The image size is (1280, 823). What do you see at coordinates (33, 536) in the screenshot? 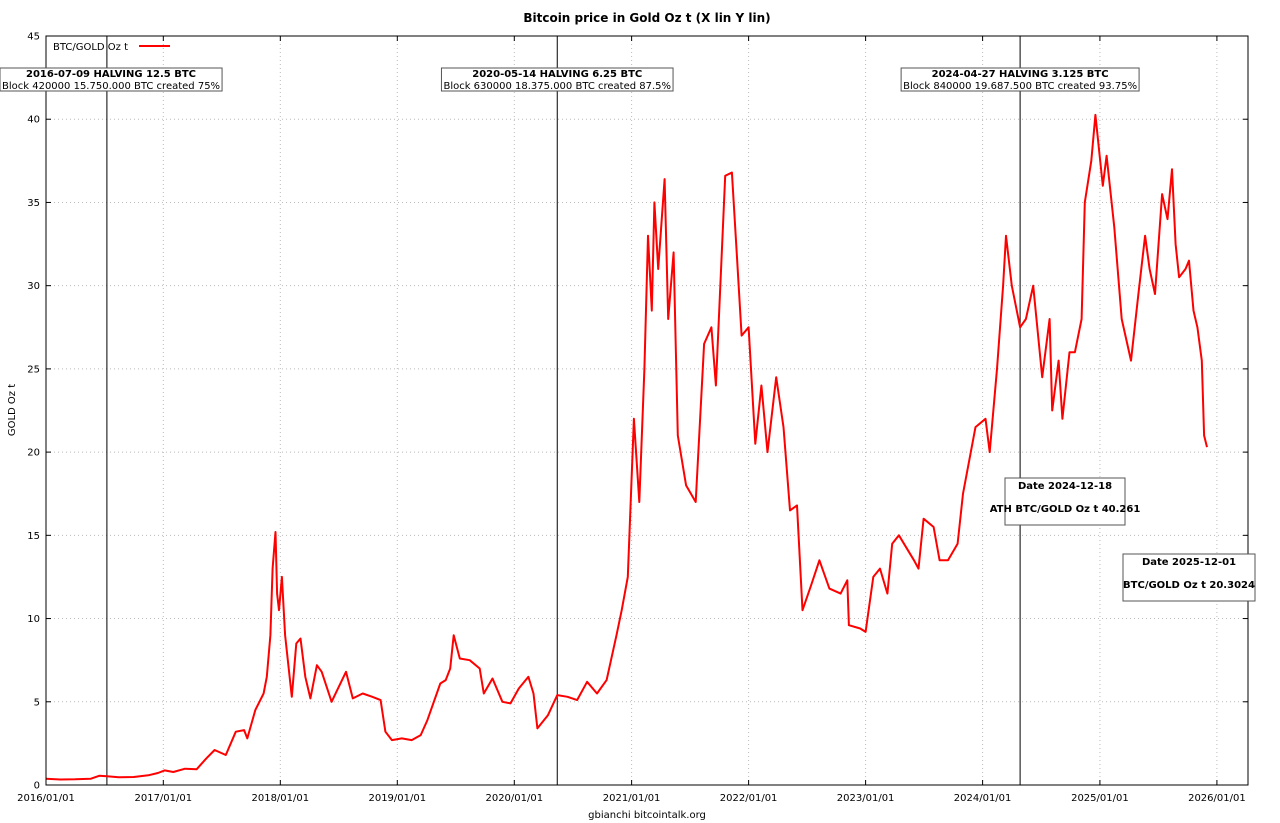
I see `y-tick-label: 15` at bounding box center [33, 536].